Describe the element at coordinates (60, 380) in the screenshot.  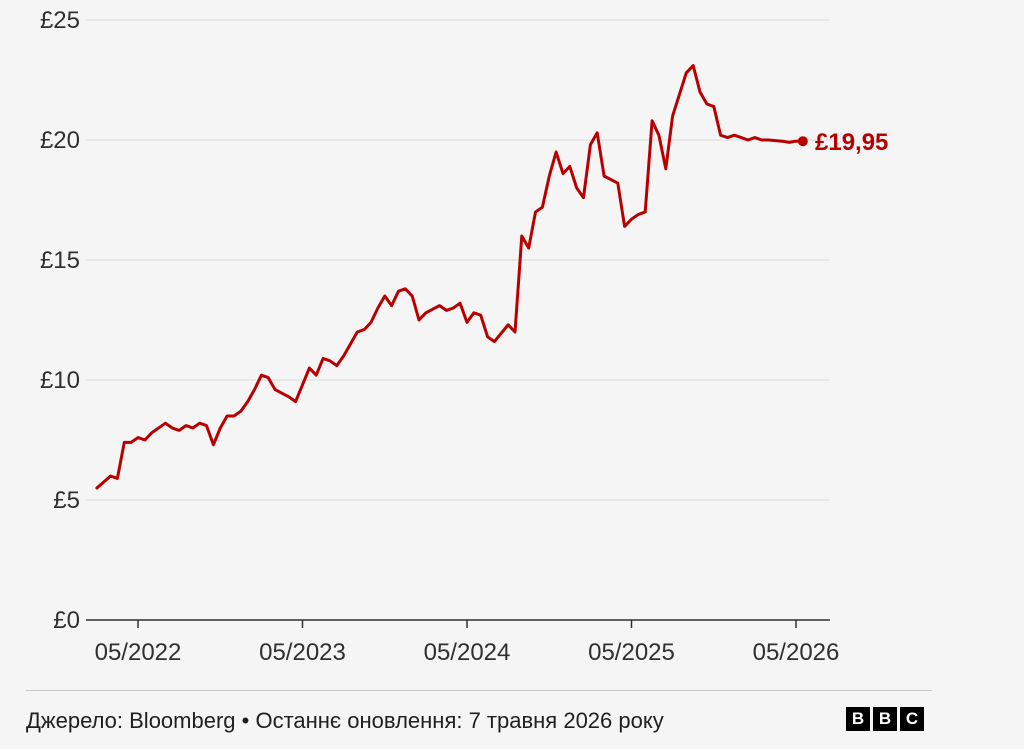
I see `y-tick-label: £10` at that location.